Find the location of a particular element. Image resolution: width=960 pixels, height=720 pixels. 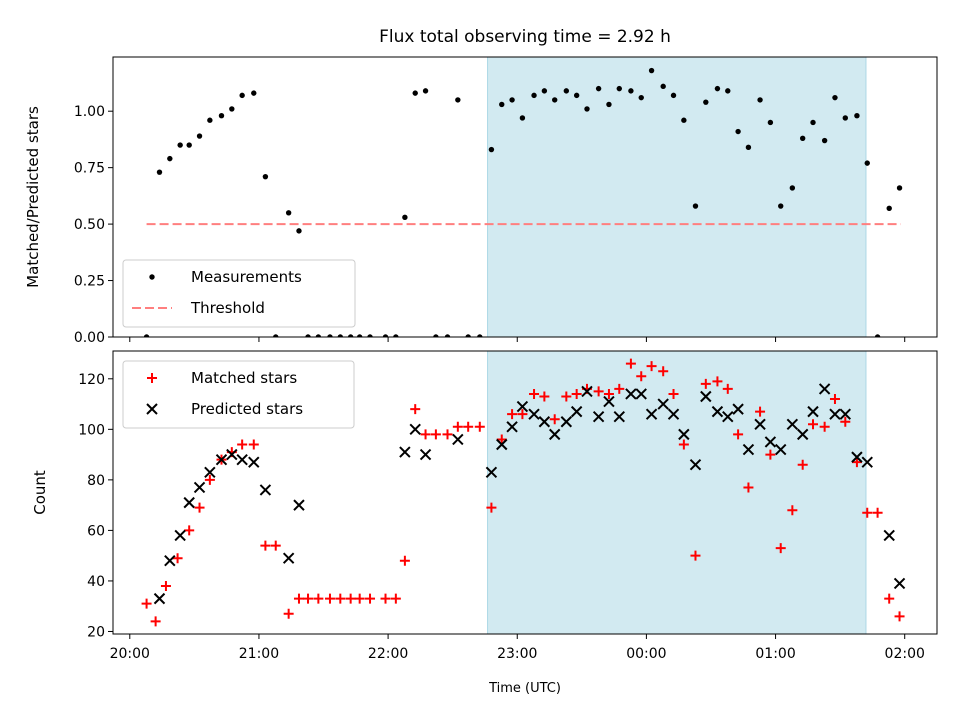

bottom-y-tick-label: 80 is located at coordinates (96, 481).